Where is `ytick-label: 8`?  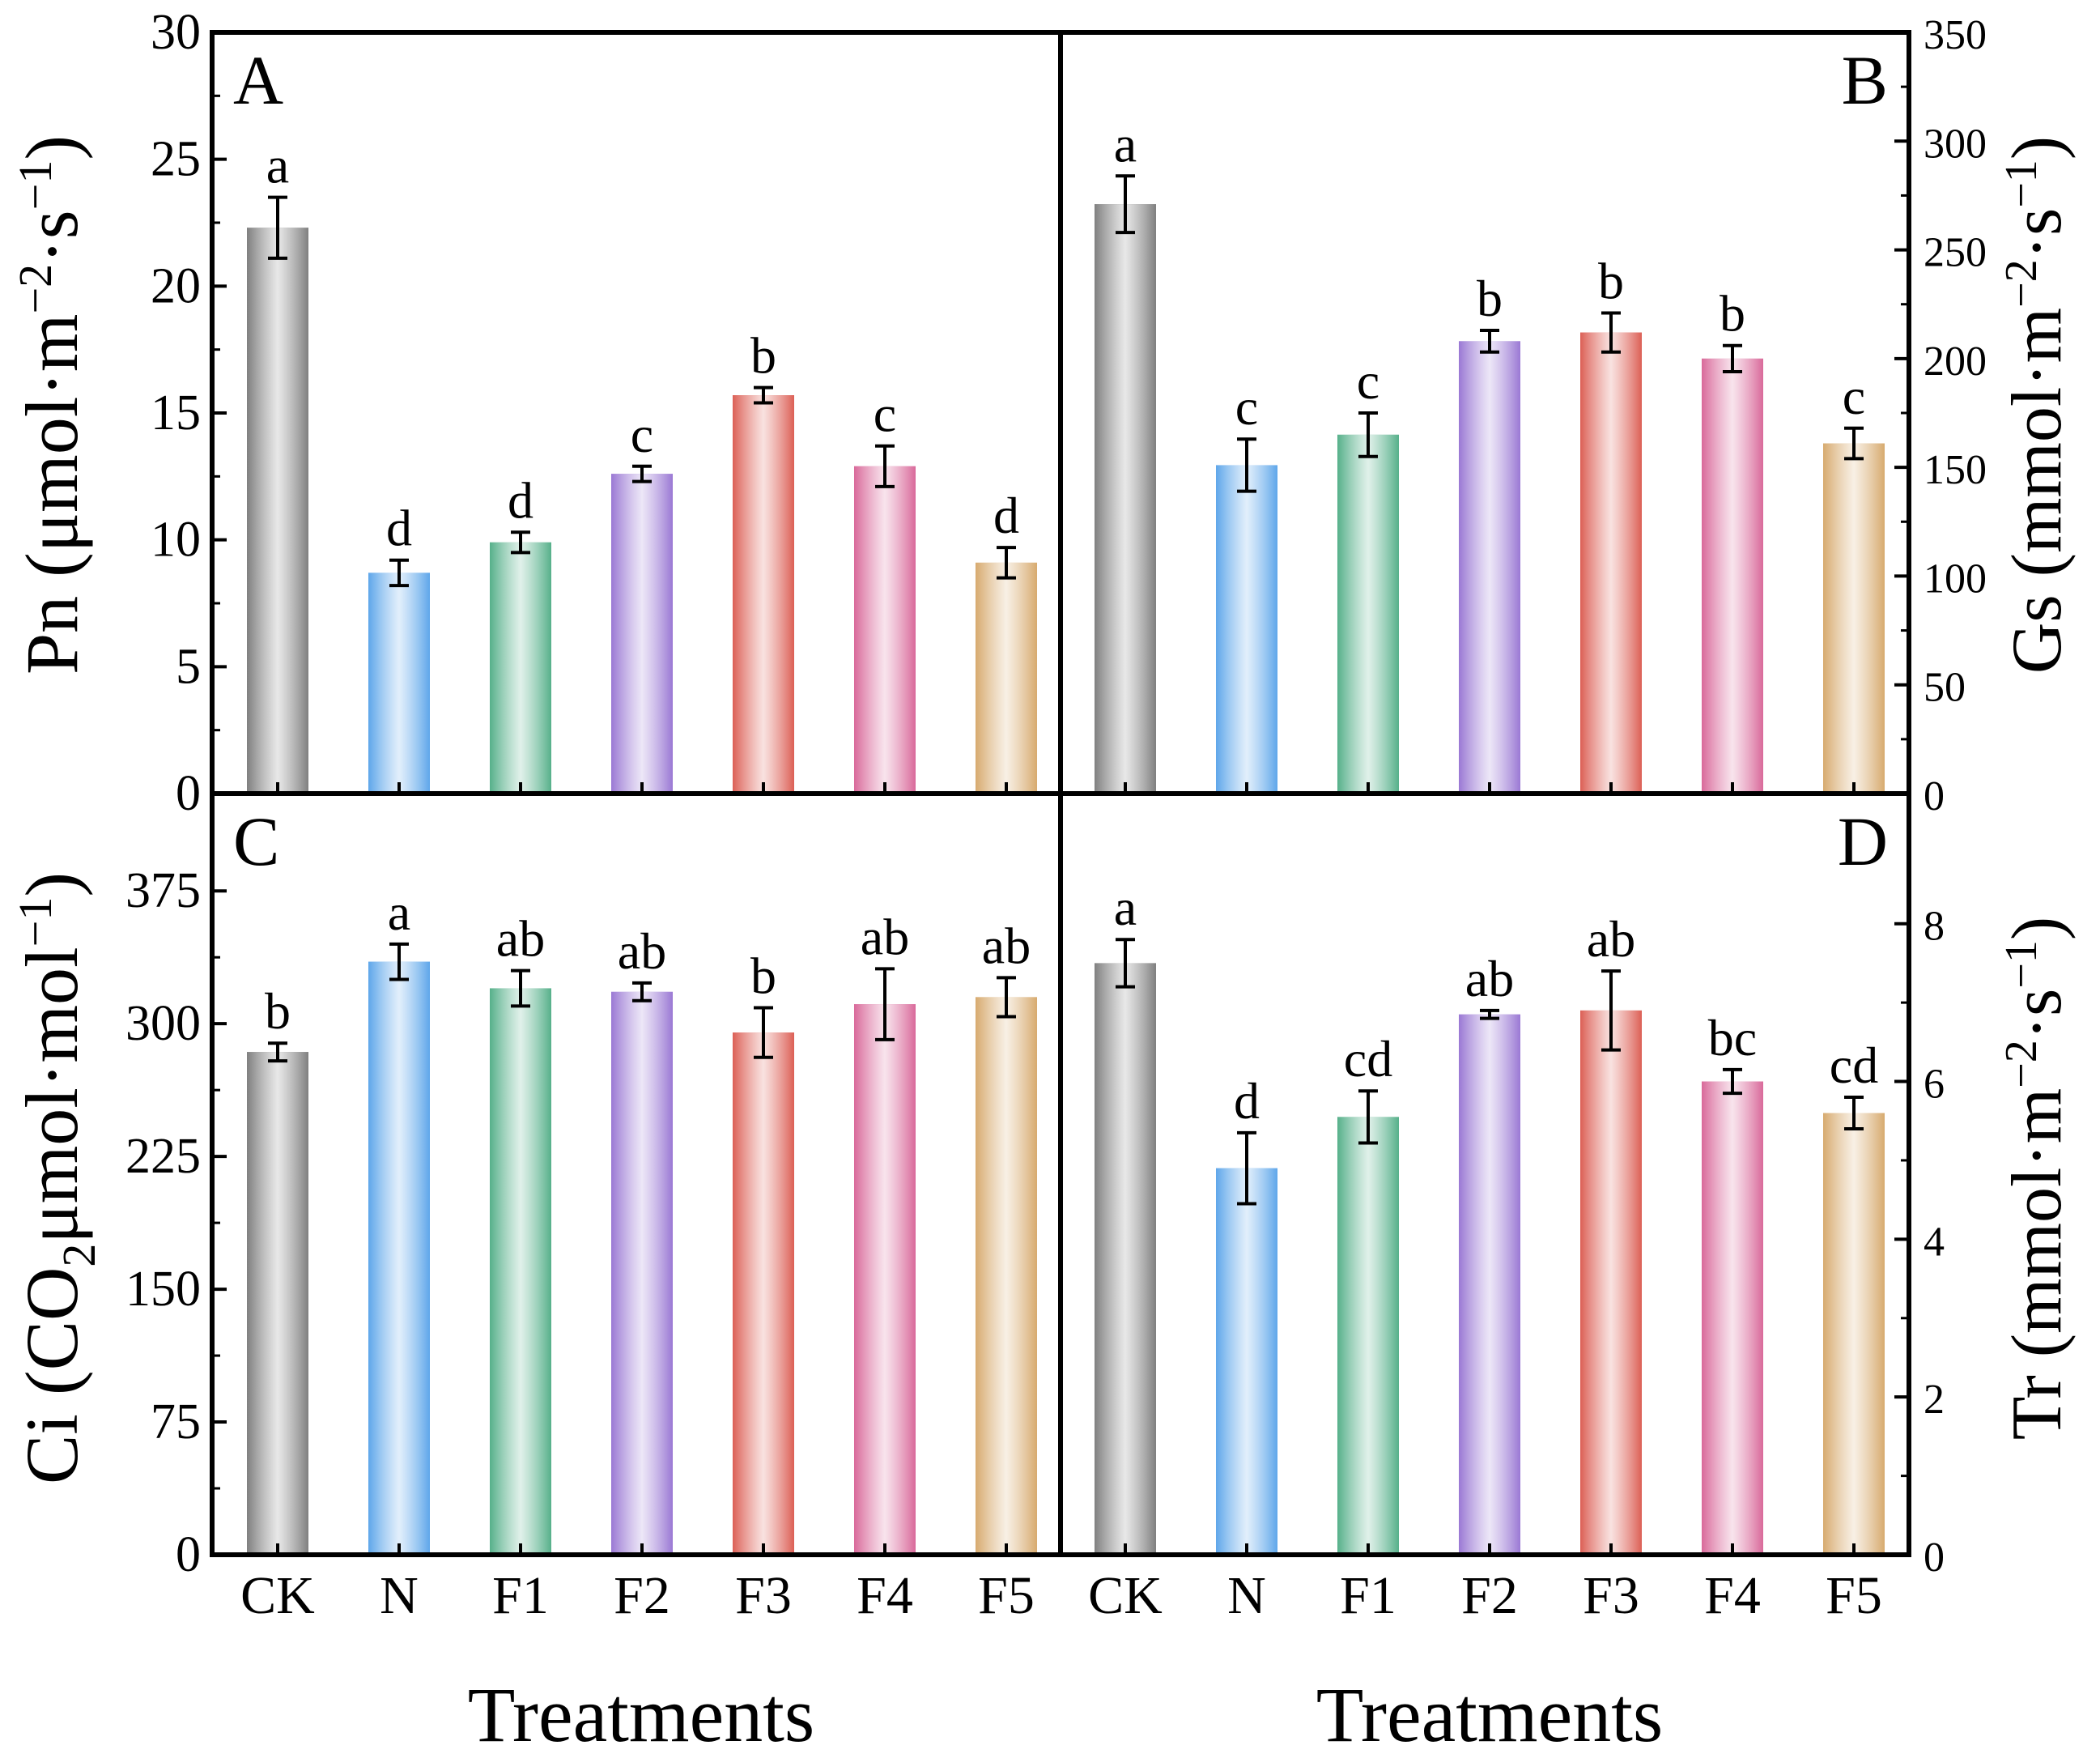
ytick-label: 8 is located at coordinates (1934, 927).